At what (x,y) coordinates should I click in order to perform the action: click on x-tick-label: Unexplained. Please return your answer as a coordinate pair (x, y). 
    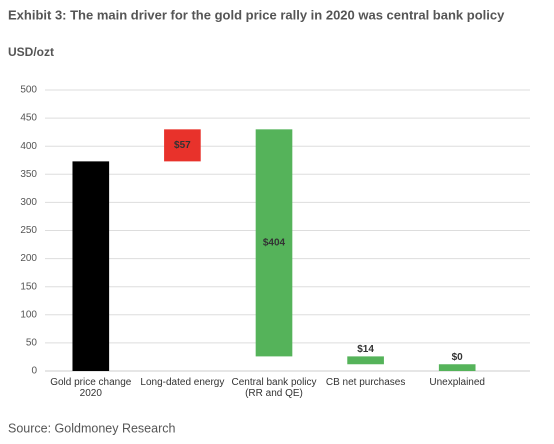
    Looking at the image, I should click on (457, 382).